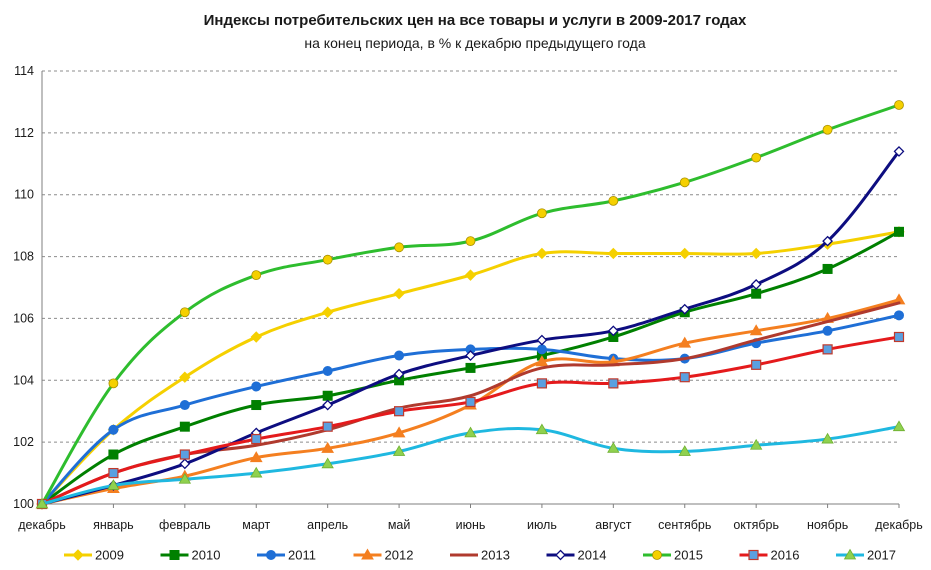 This screenshot has height=570, width=931. I want to click on x-tick-label: июнь, so click(471, 525).